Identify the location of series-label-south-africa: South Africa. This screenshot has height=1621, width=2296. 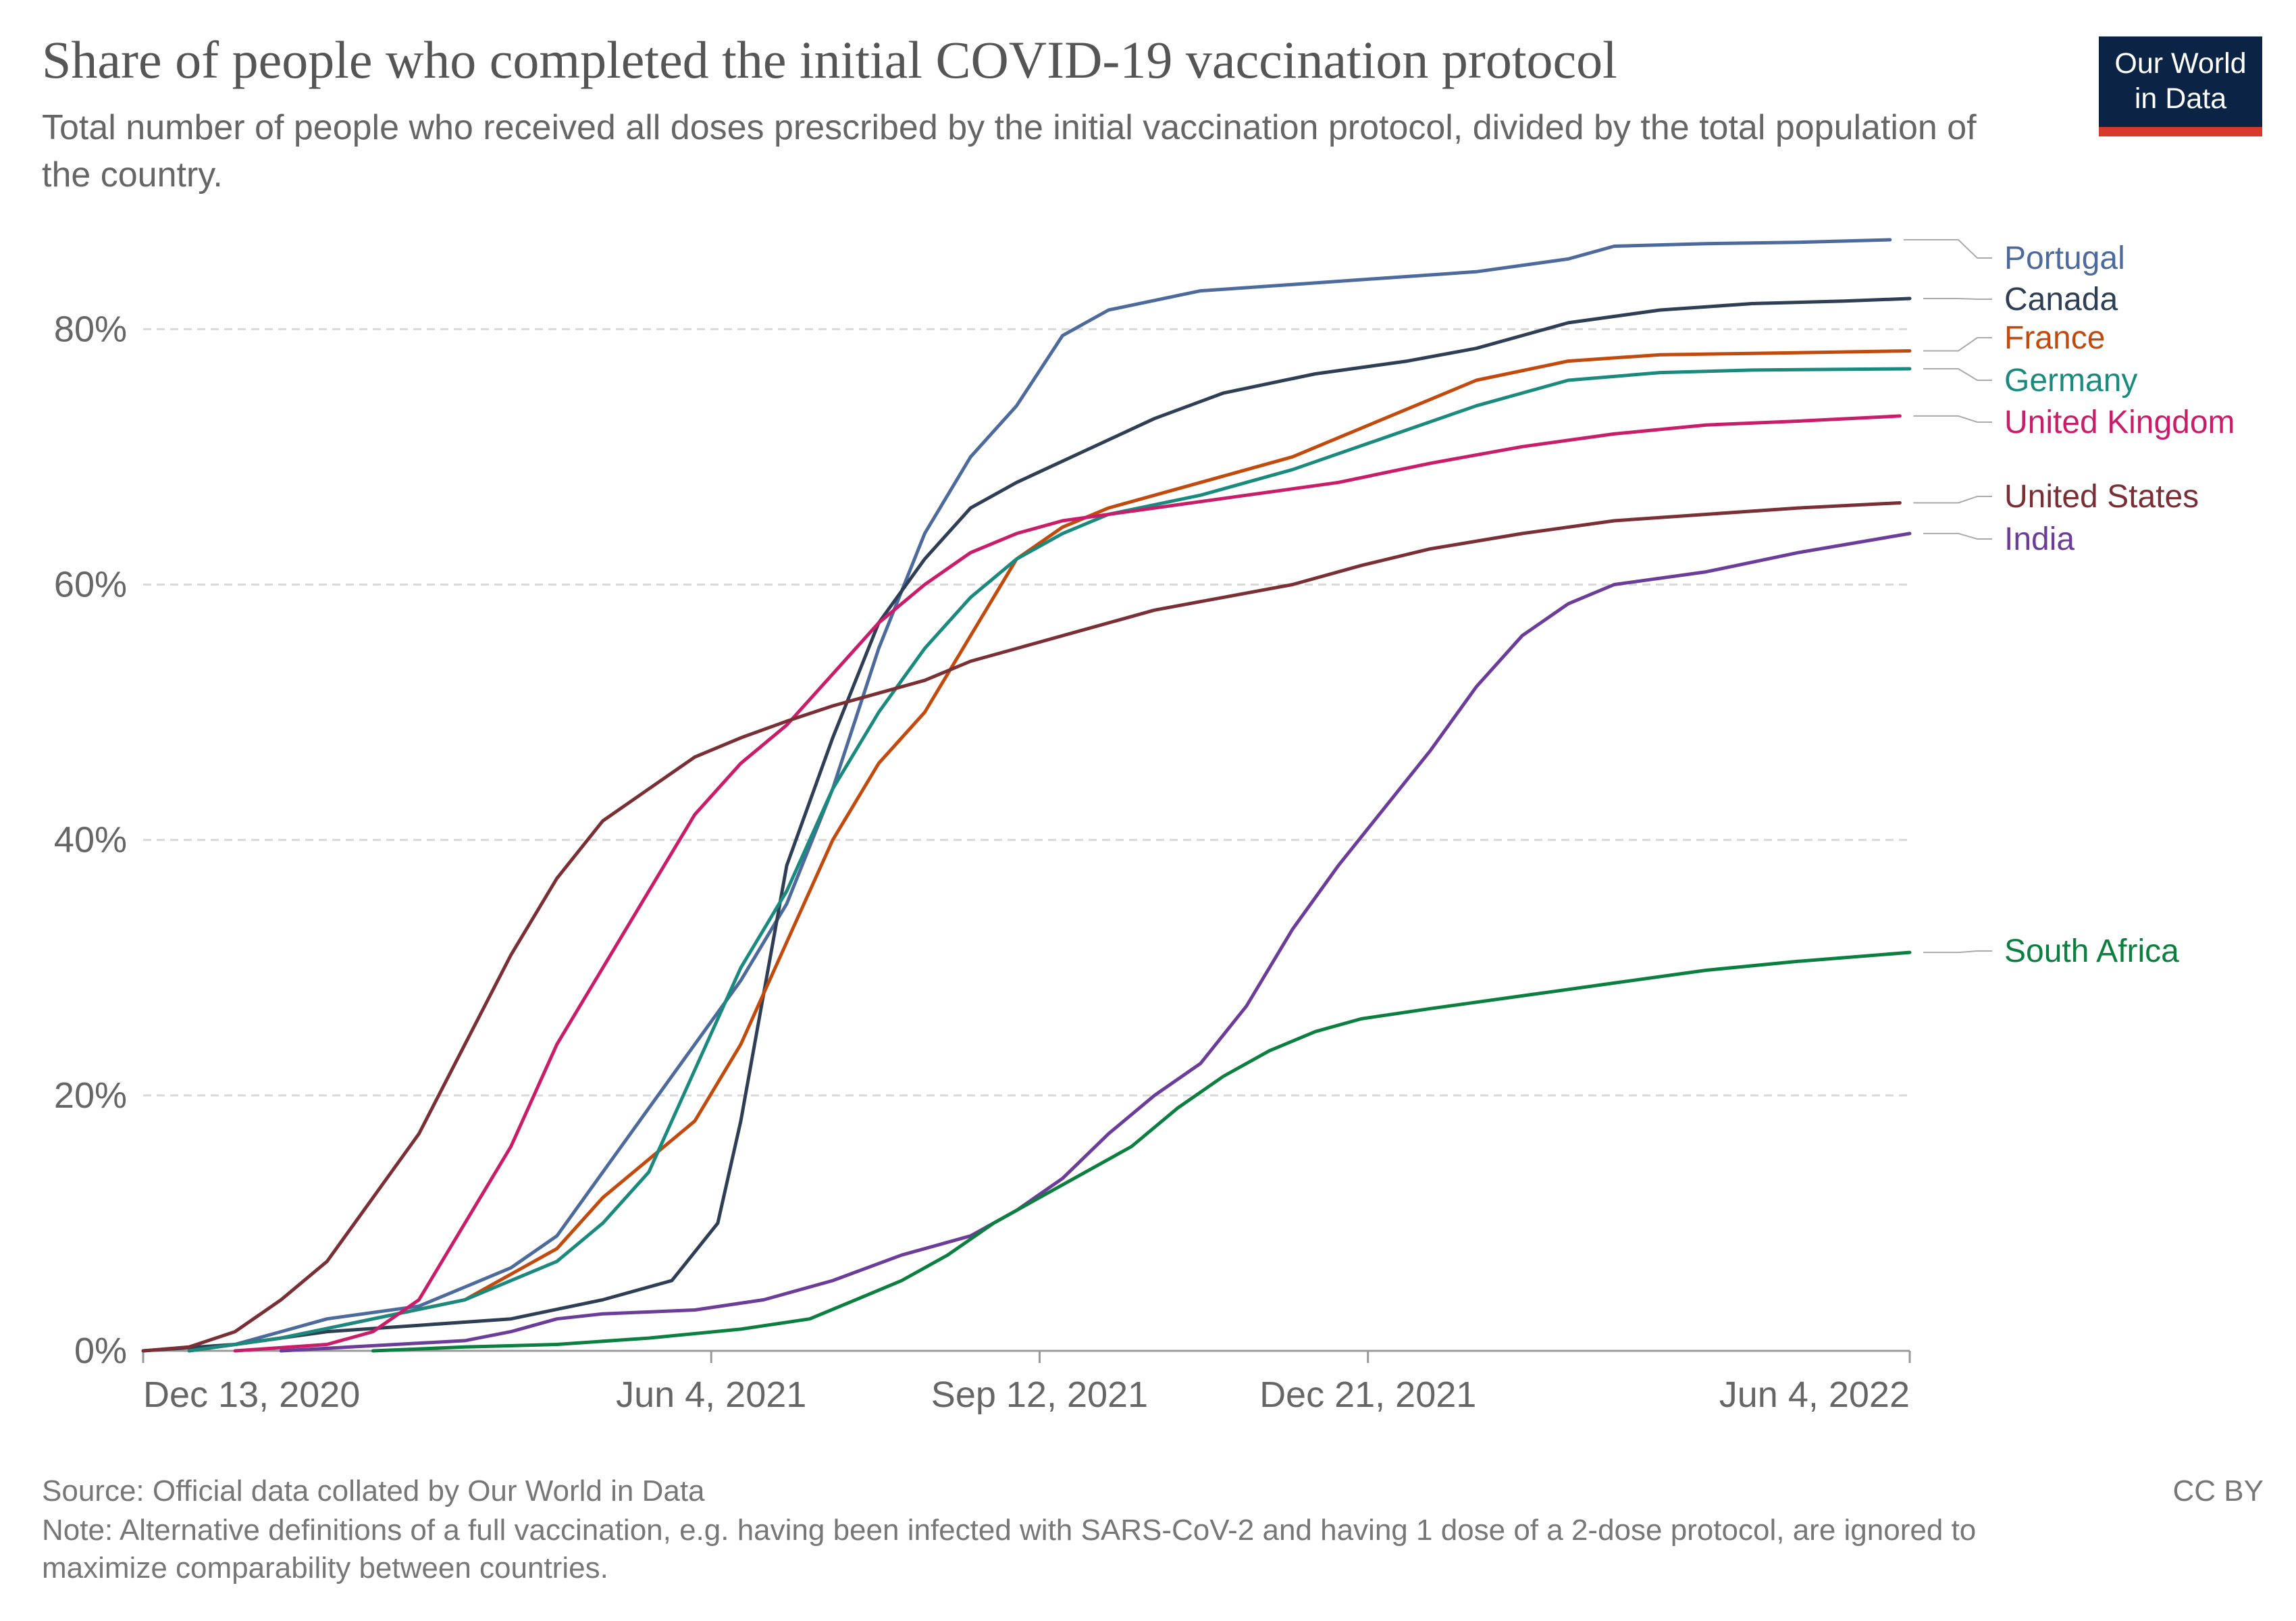
(2091, 951).